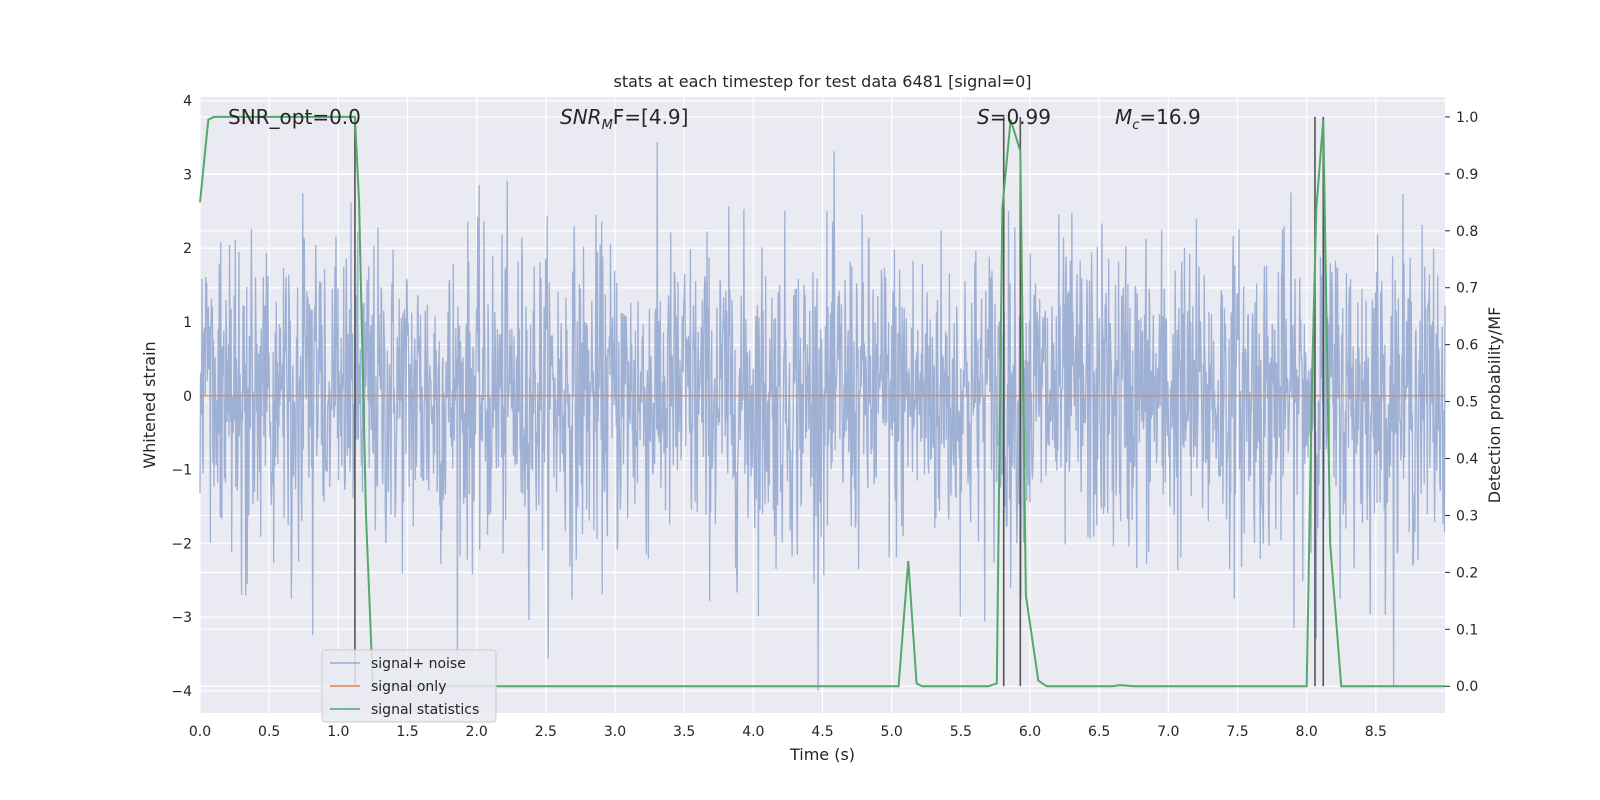 The image size is (1600, 800). Describe the element at coordinates (1467, 573) in the screenshot. I see `y2-tick-label: 0.2` at that location.